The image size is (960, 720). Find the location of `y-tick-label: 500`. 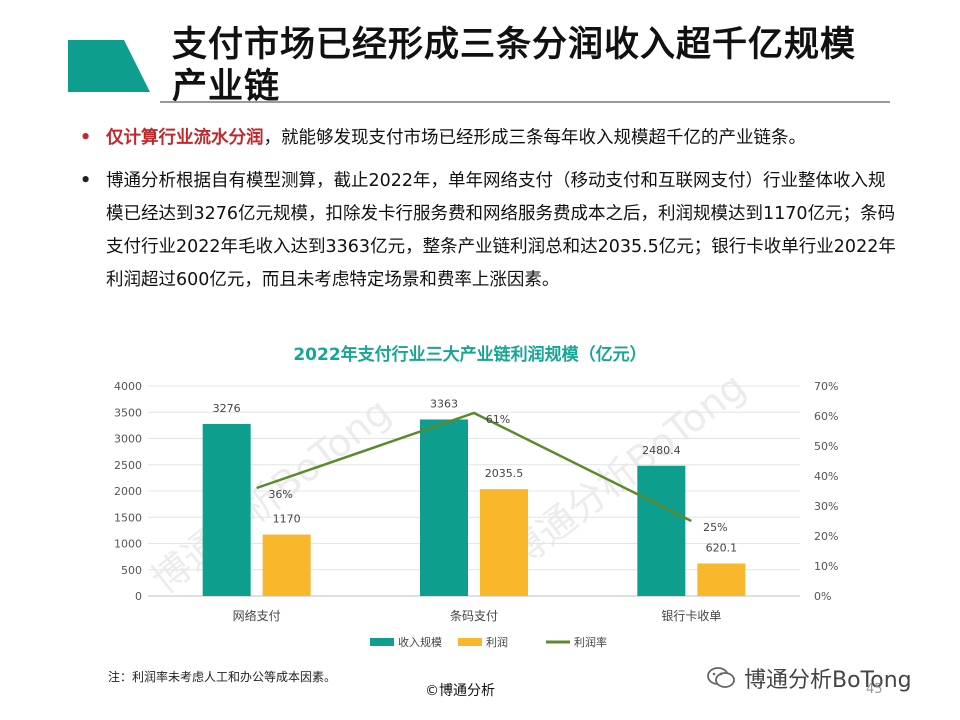

y-tick-label: 500 is located at coordinates (131, 570).